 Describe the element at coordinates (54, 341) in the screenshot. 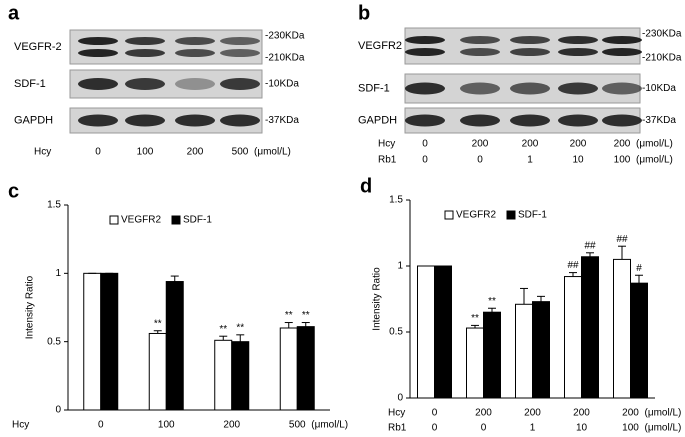

I see `y-tick-label: 0.5` at that location.